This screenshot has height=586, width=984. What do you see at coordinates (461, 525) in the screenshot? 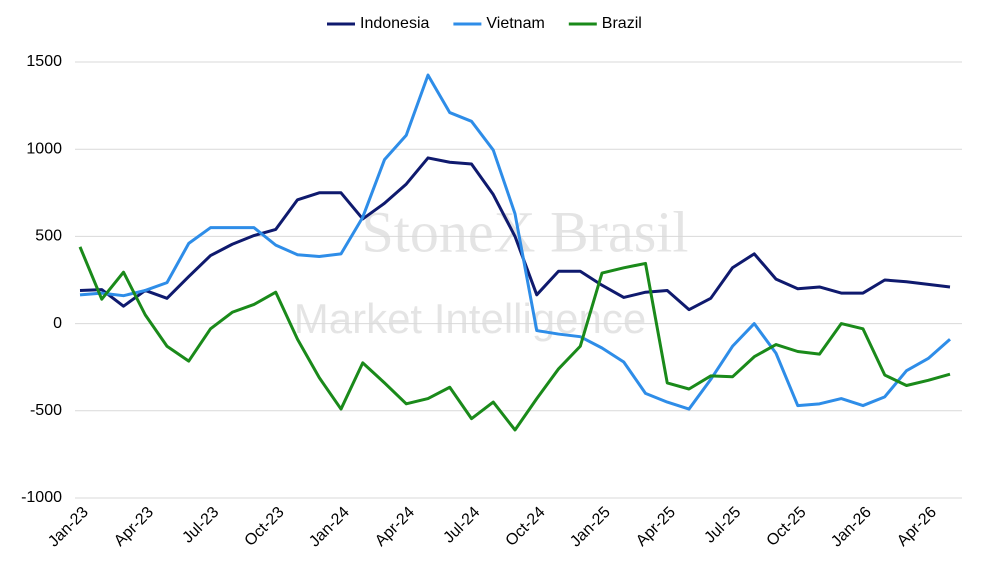
I see `x-tick-label: Jul-24` at bounding box center [461, 525].